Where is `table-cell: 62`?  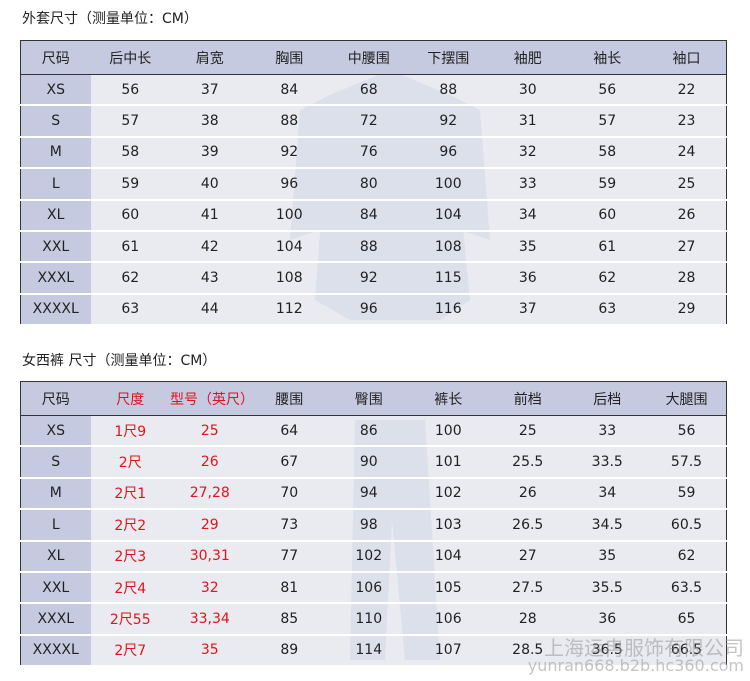 table-cell: 62 is located at coordinates (607, 278).